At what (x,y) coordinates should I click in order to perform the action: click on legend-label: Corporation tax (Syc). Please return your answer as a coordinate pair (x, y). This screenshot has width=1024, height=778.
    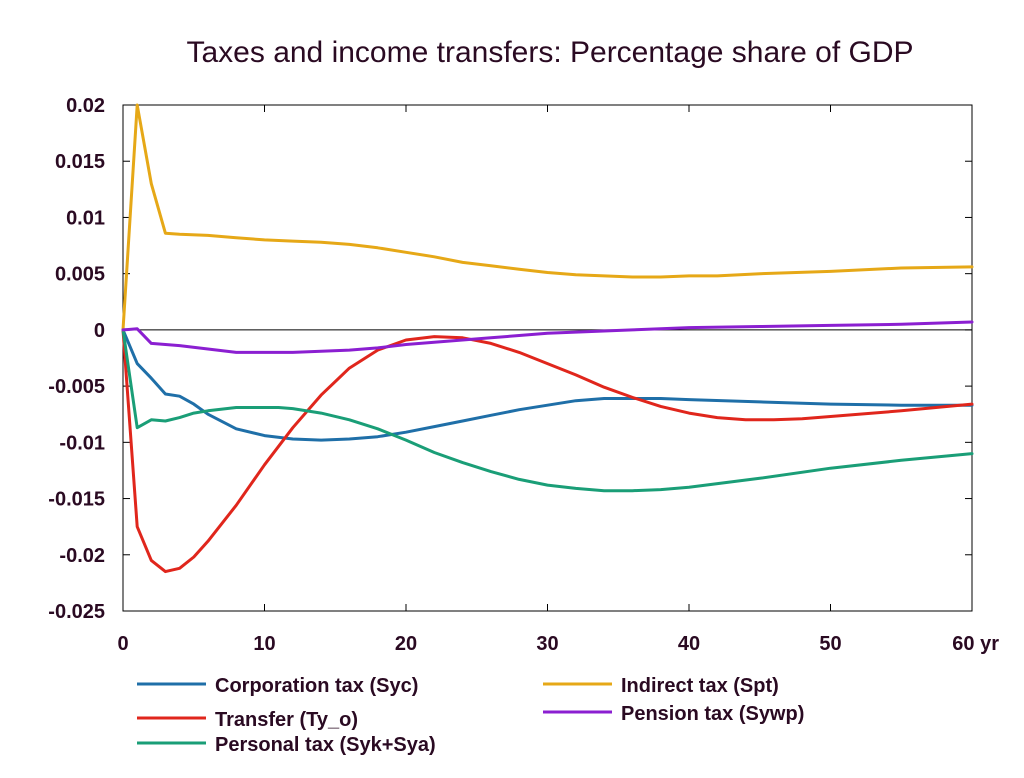
    Looking at the image, I should click on (316, 686).